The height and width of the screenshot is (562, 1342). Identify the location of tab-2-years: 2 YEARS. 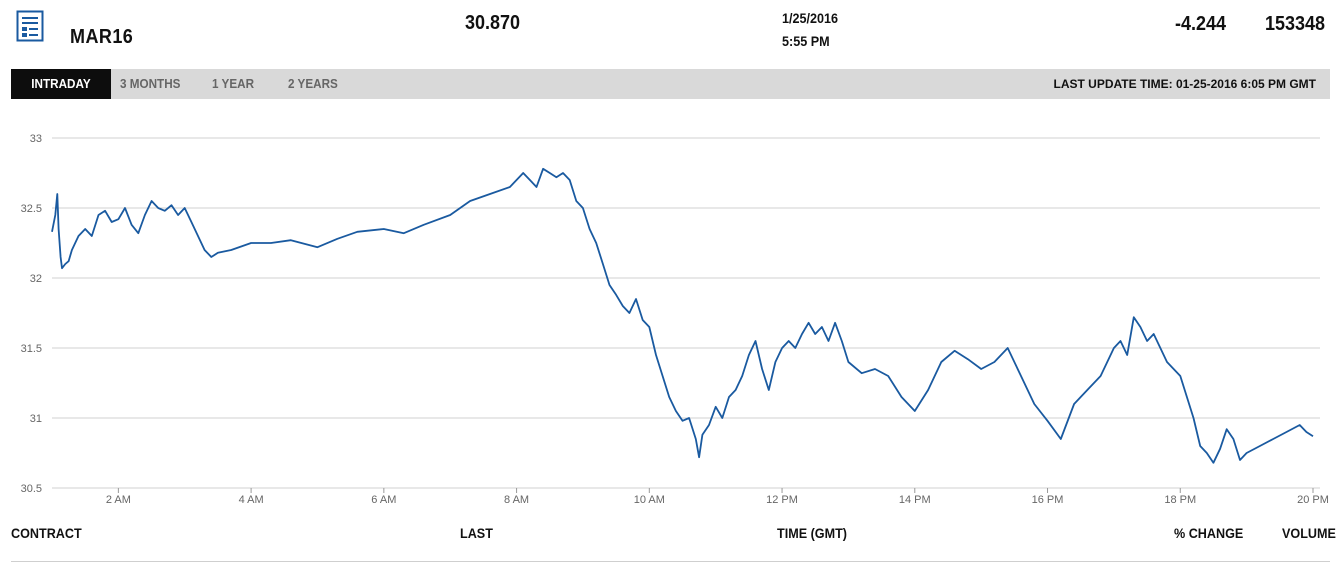
(313, 83).